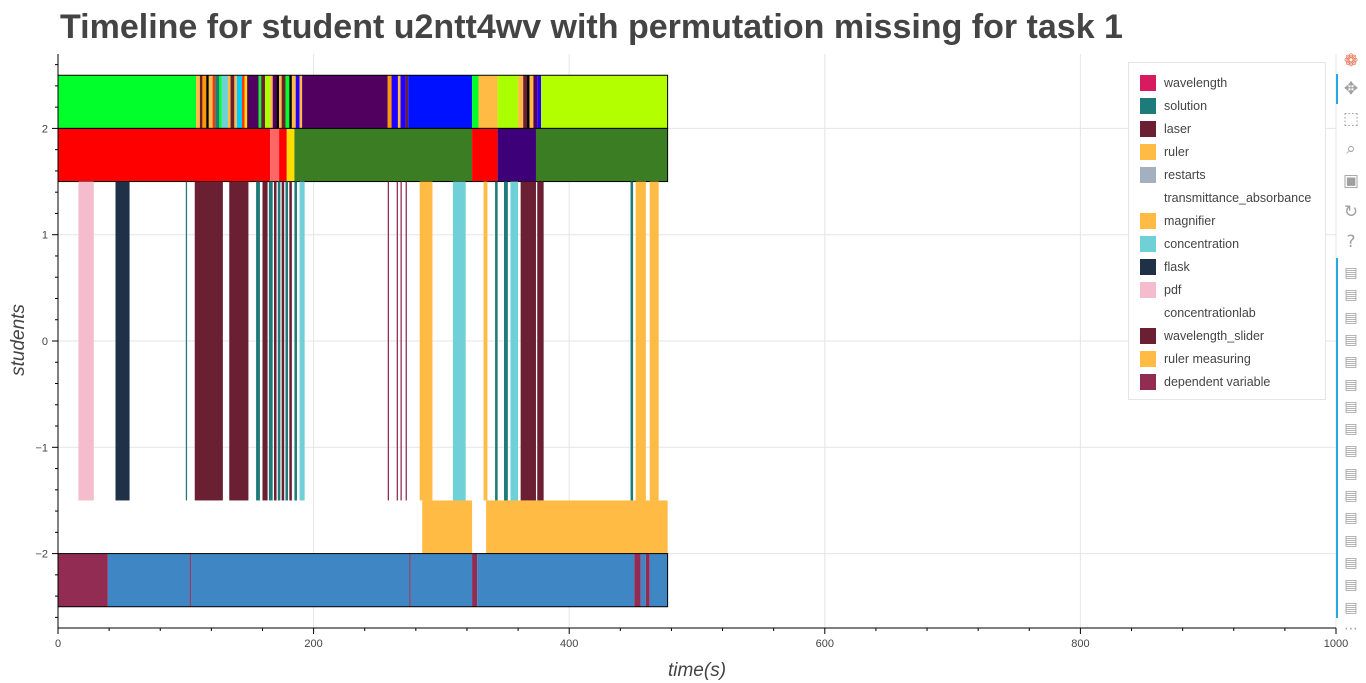  I want to click on legend-item-solution: solution, so click(1227, 105).